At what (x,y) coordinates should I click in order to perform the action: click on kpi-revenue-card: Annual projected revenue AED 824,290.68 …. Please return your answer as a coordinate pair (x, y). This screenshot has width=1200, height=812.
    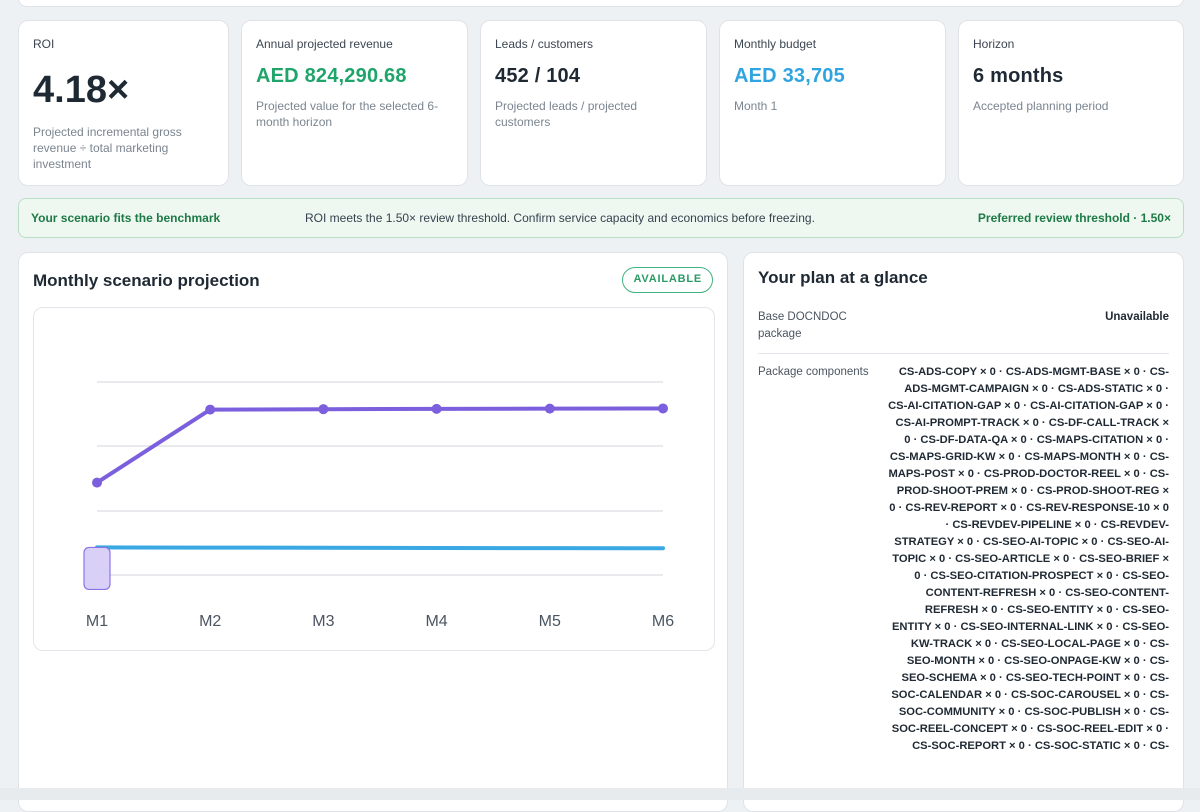
    Looking at the image, I should click on (354, 103).